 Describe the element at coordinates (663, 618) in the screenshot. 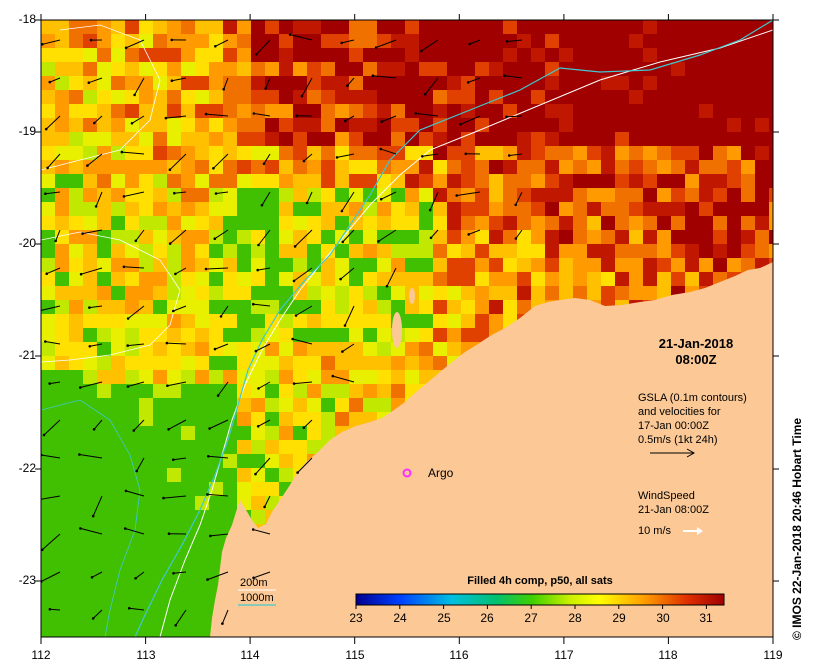

I see `colorbar-tick-label: 30` at that location.